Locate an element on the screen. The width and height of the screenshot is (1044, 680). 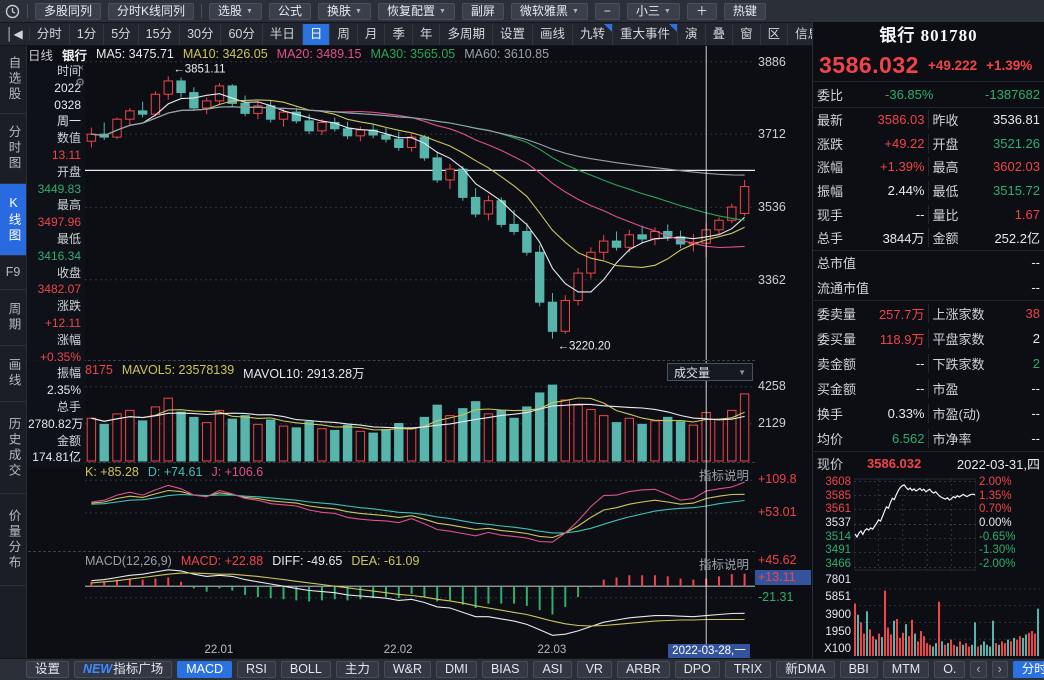
toolbar-button-0: 多股同列 is located at coordinates (68, 11).